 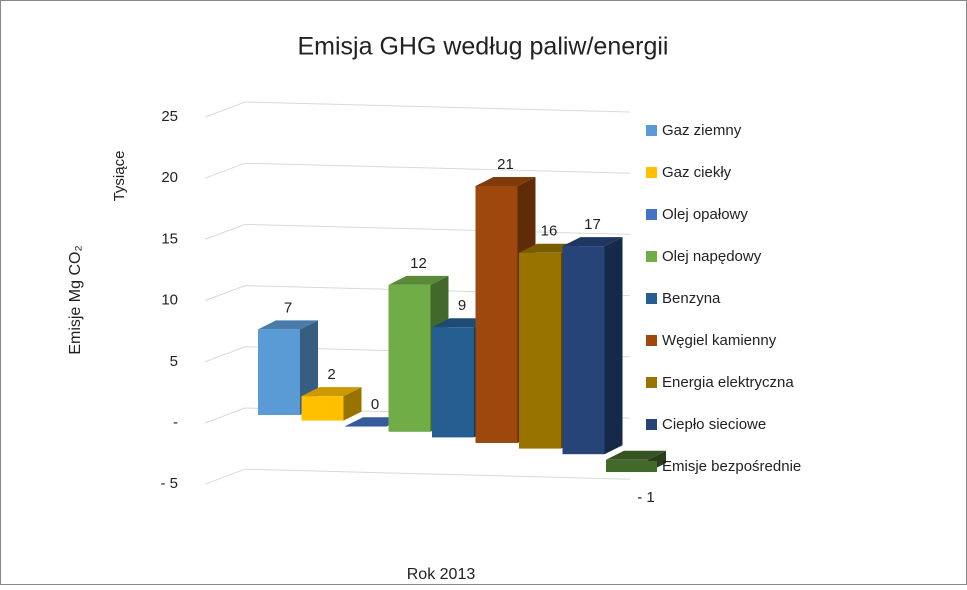 I want to click on y-tick-label: - 5, so click(x=169, y=483).